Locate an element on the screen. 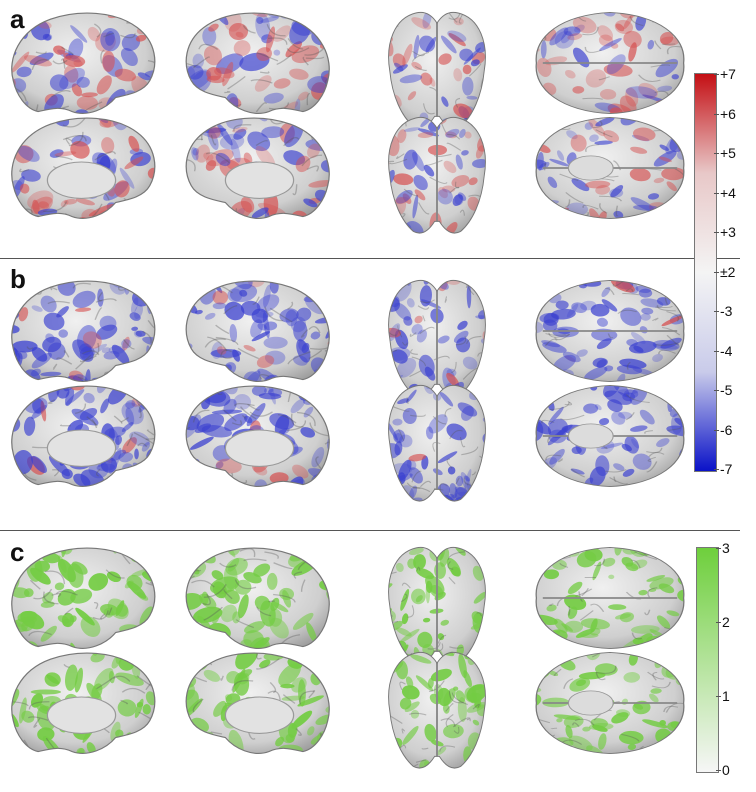 This screenshot has width=756, height=792. colorbar-tick-label: 0 is located at coordinates (726, 770).